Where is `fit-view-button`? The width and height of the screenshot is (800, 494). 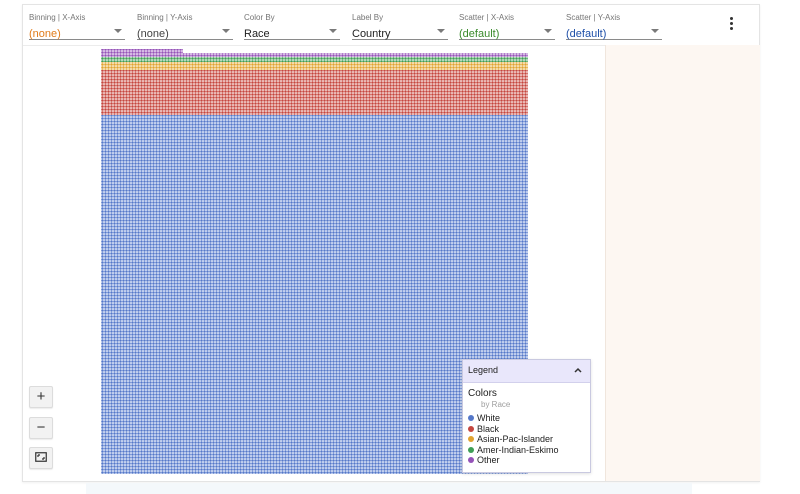
fit-view-button is located at coordinates (41, 458).